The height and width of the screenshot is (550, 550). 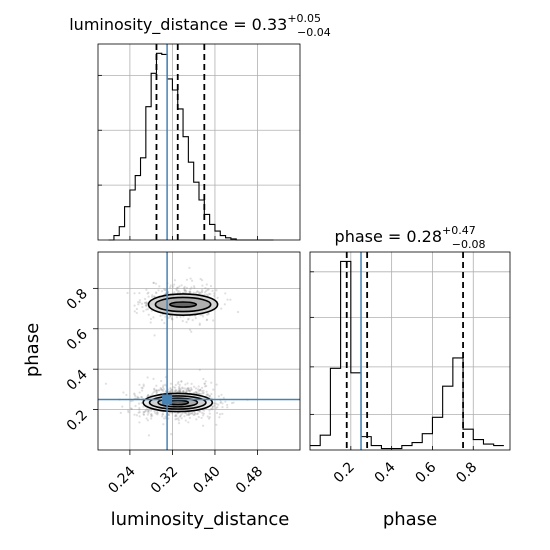 I want to click on contour-line, so click(x=178, y=402).